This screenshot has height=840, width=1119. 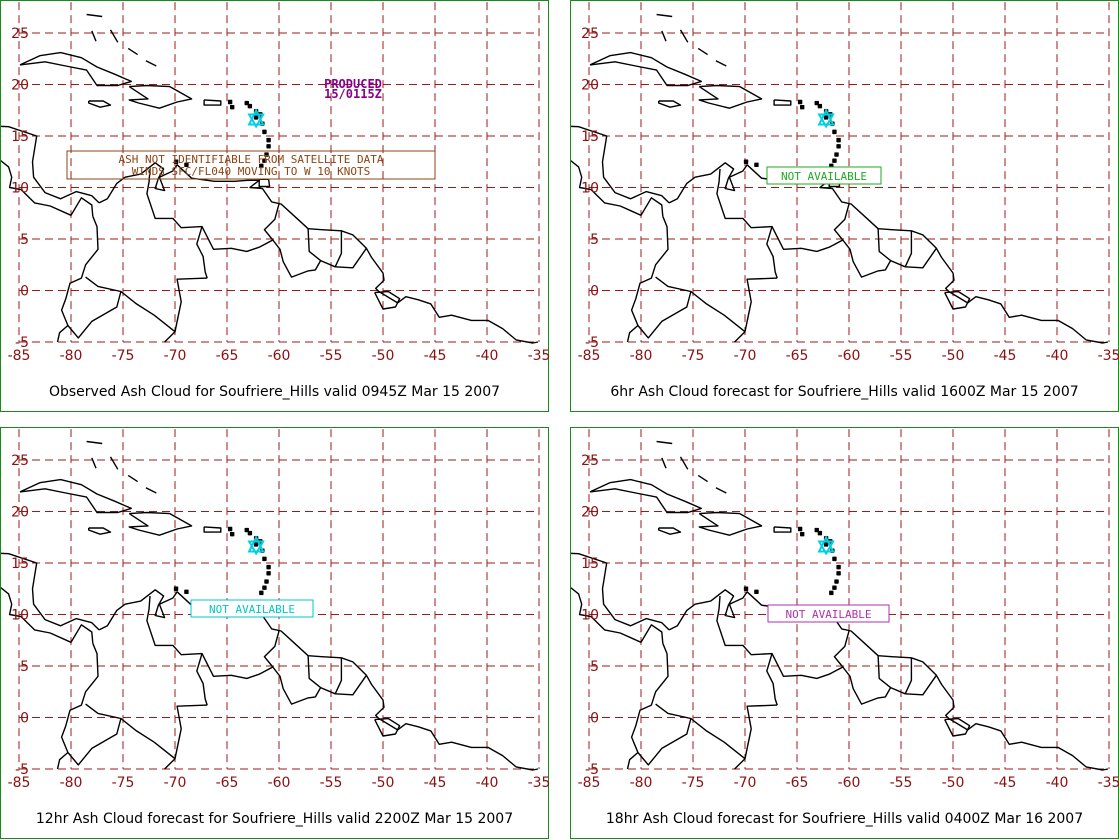 I want to click on ash-note-line2: WINDS SFC/FL040 MOVING TO W 10 KNOTS, so click(x=251, y=171).